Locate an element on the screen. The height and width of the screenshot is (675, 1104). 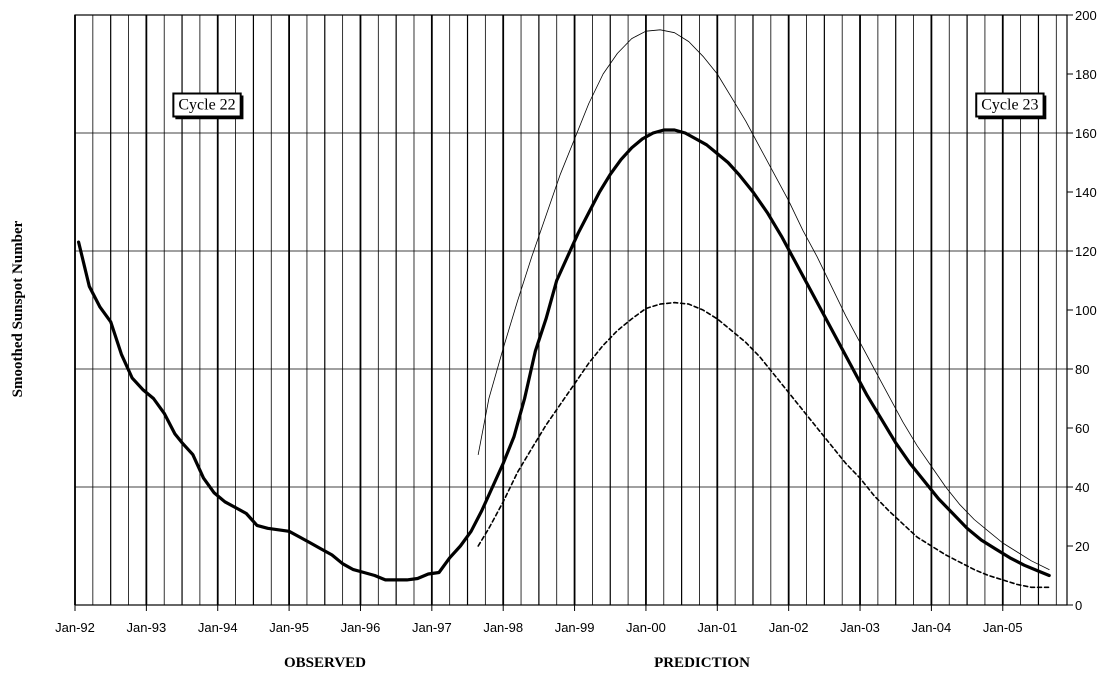
y-tick-label: 60 is located at coordinates (1082, 428).